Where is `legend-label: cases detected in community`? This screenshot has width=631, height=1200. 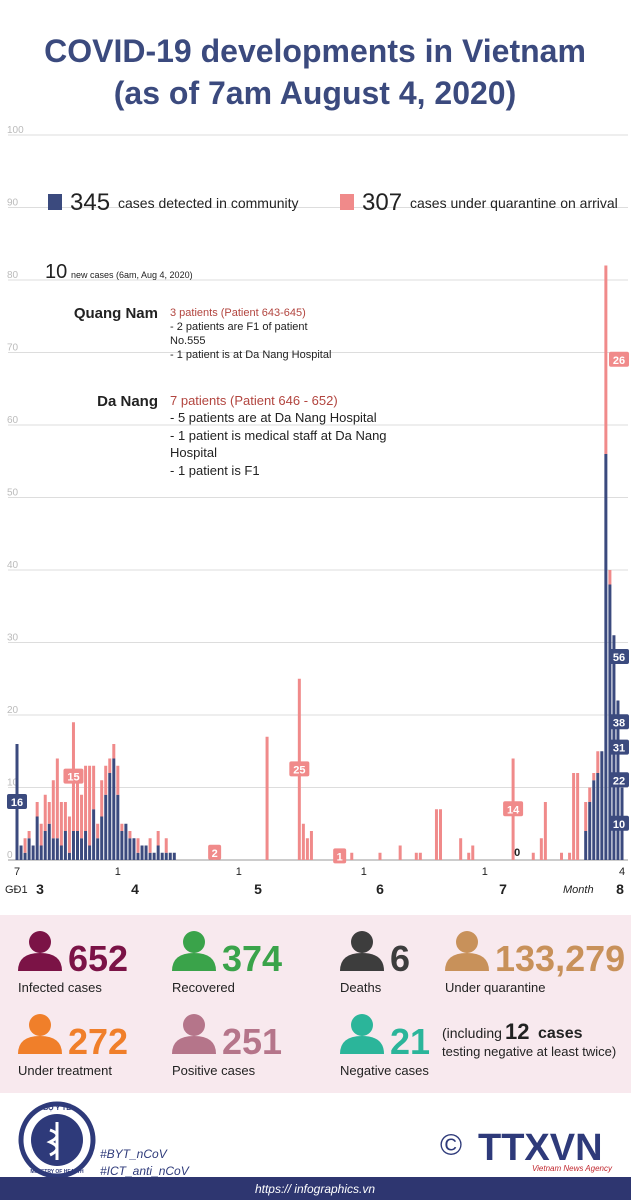 legend-label: cases detected in community is located at coordinates (208, 203).